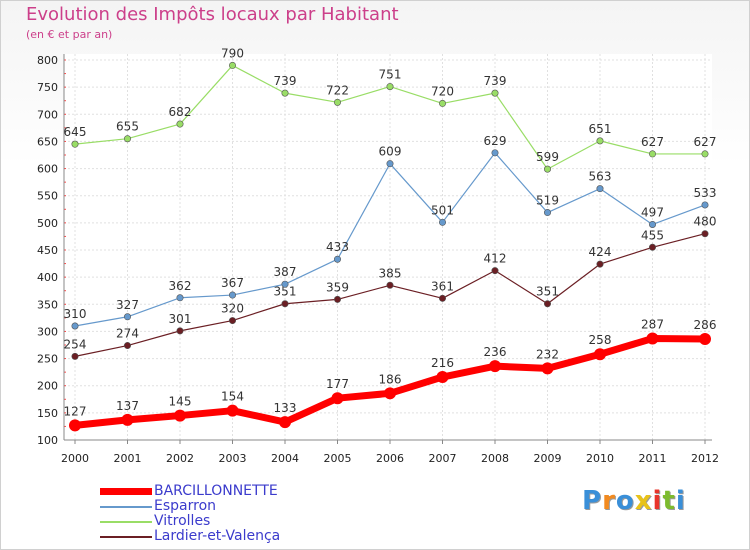  What do you see at coordinates (47, 223) in the screenshot?
I see `y-tick-label: 500` at bounding box center [47, 223].